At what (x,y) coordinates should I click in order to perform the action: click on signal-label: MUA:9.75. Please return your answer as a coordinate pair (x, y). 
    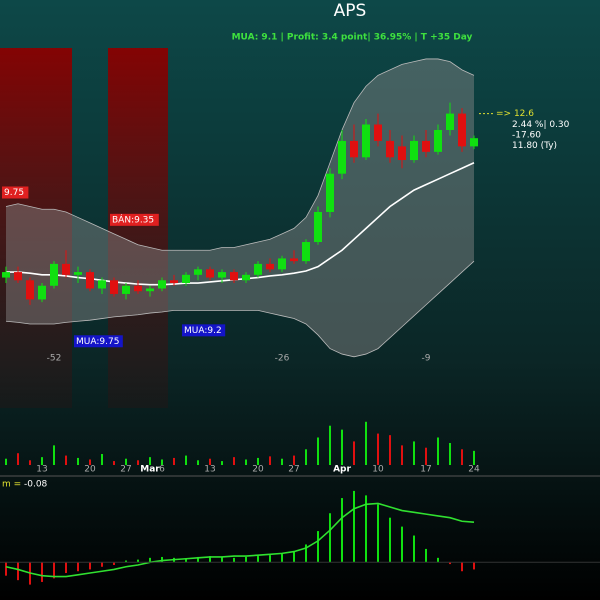
    Looking at the image, I should click on (97, 342).